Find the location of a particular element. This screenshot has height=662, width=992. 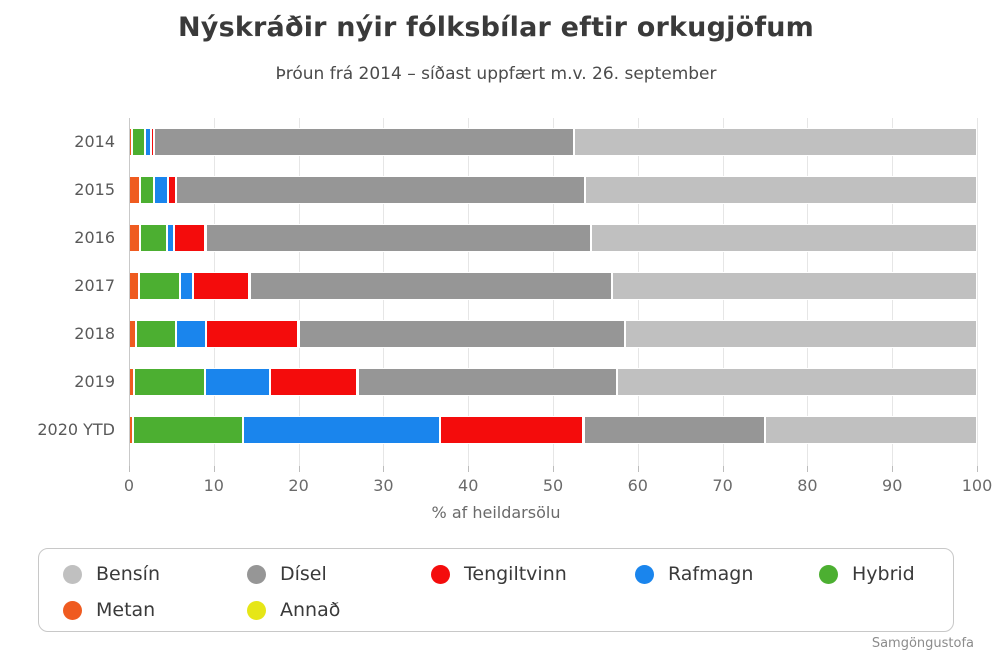

legend-item: Rafmagn is located at coordinates (694, 574).